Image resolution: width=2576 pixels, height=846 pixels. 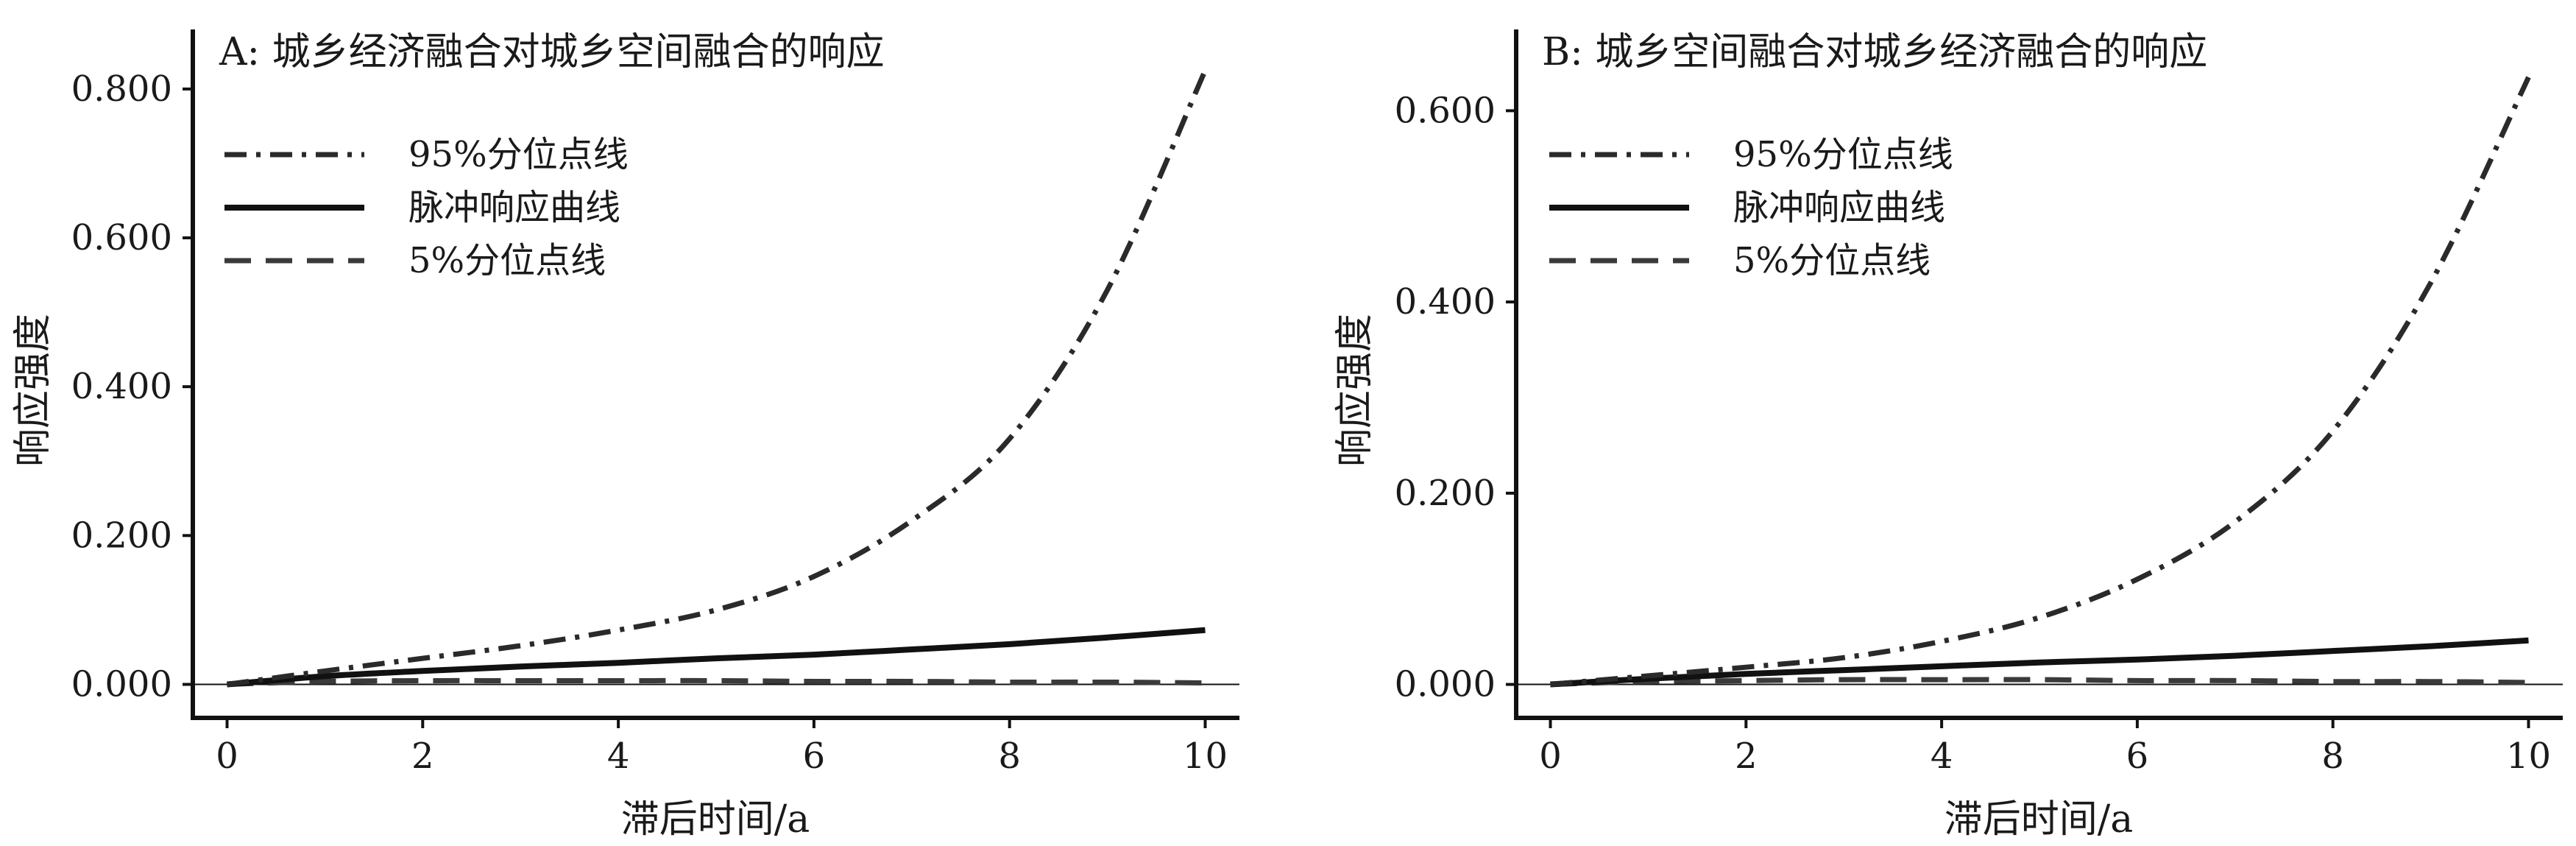 What do you see at coordinates (227, 756) in the screenshot?
I see `panel-a-x-tick-label: 0` at bounding box center [227, 756].